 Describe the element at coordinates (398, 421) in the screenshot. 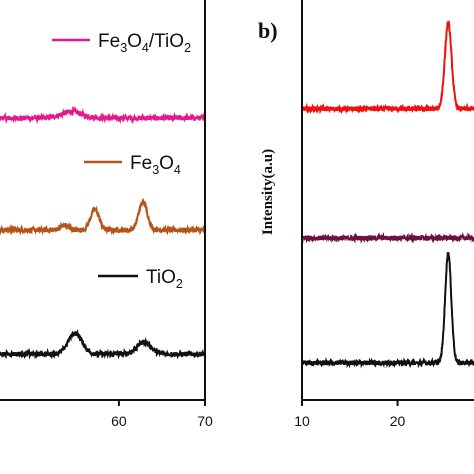

I see `panel-b-x-tick-label: 20` at that location.